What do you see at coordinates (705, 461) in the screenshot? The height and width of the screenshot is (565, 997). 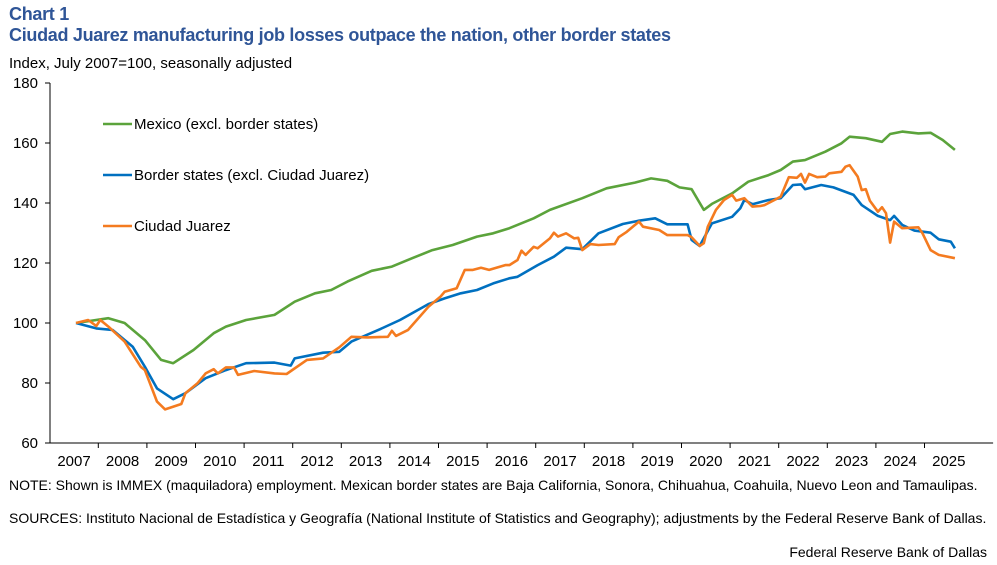 I see `x-tick-label: 2020` at bounding box center [705, 461].